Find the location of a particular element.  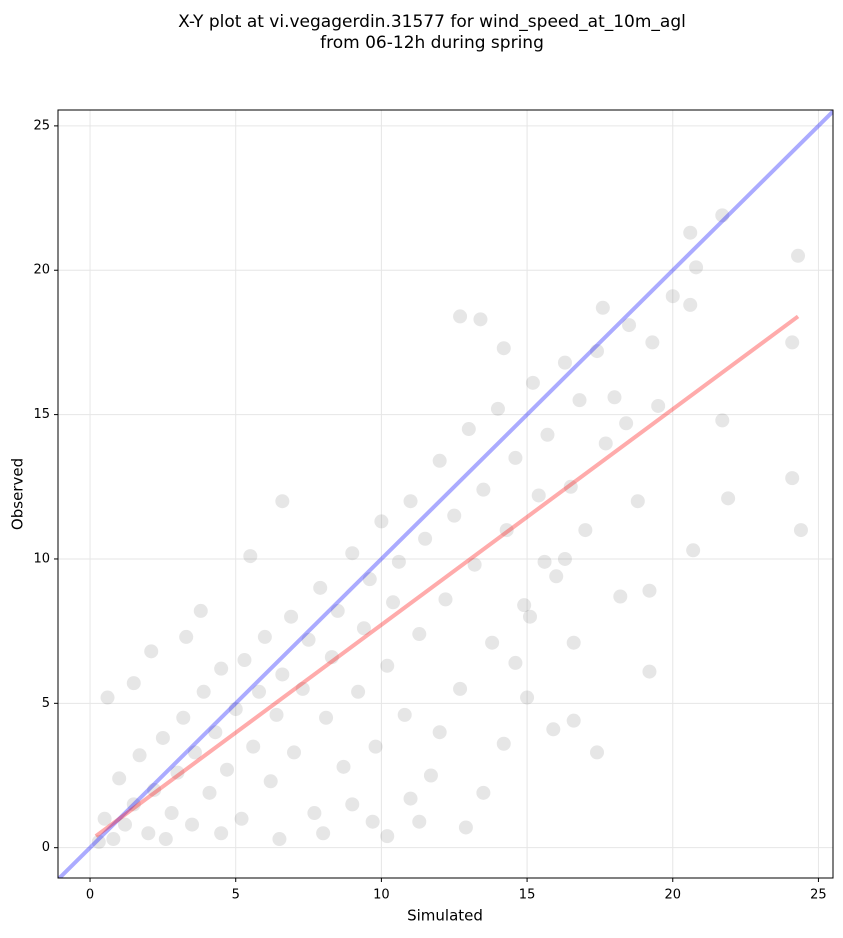

chart-subtitle: from 06-12h during spring is located at coordinates (432, 43).